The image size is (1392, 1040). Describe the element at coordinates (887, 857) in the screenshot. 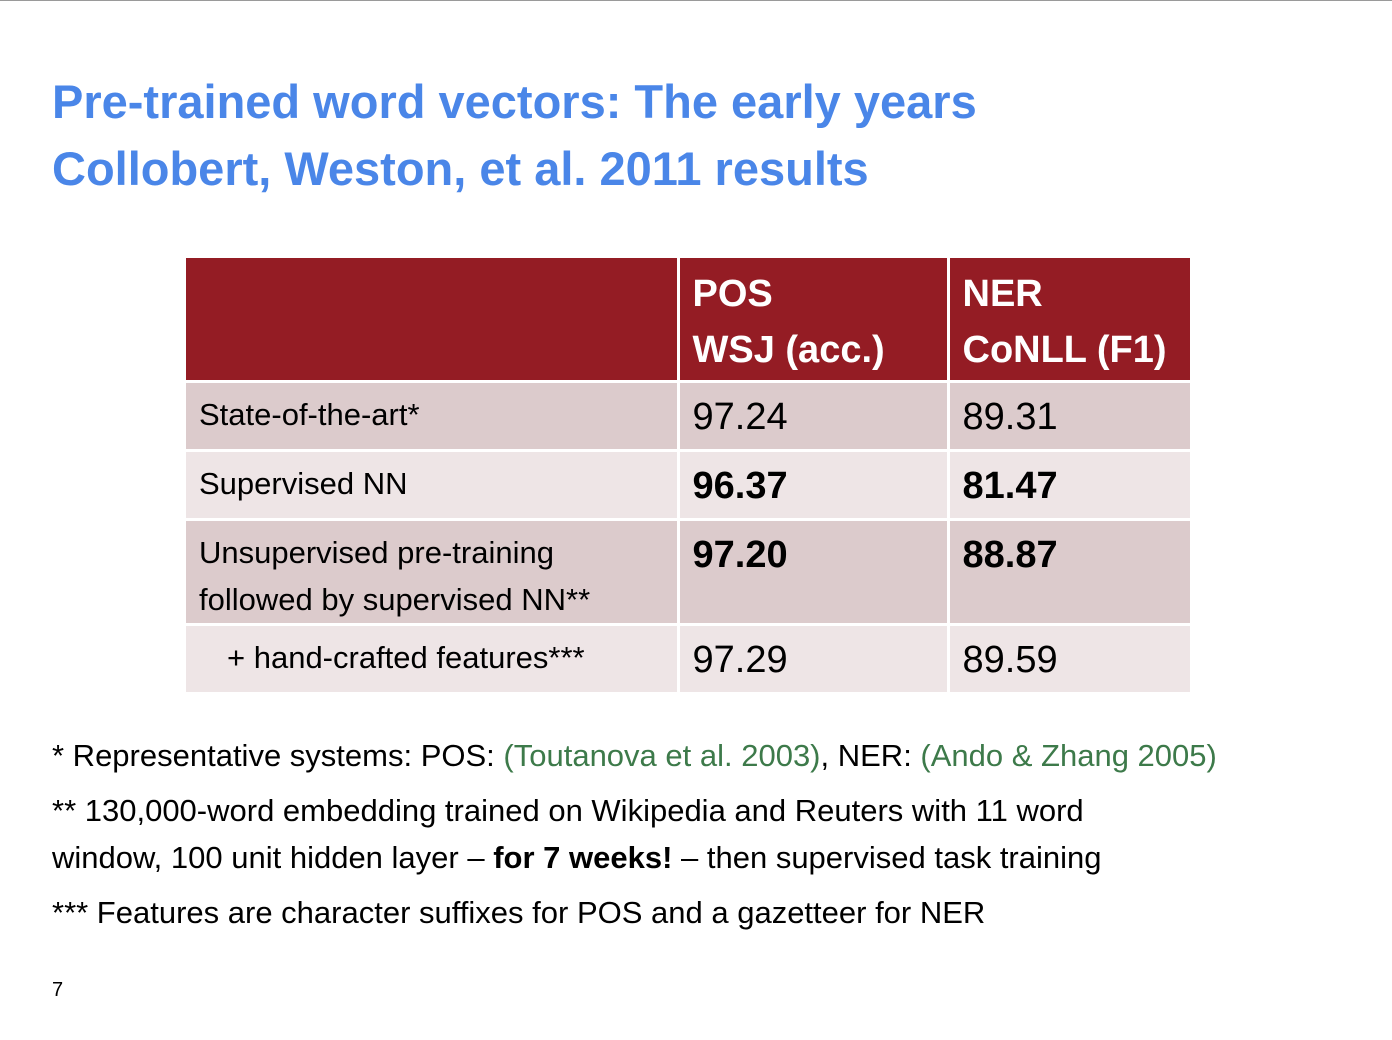

I see `footnote-2-line2-suffix: – then supervised task training` at that location.